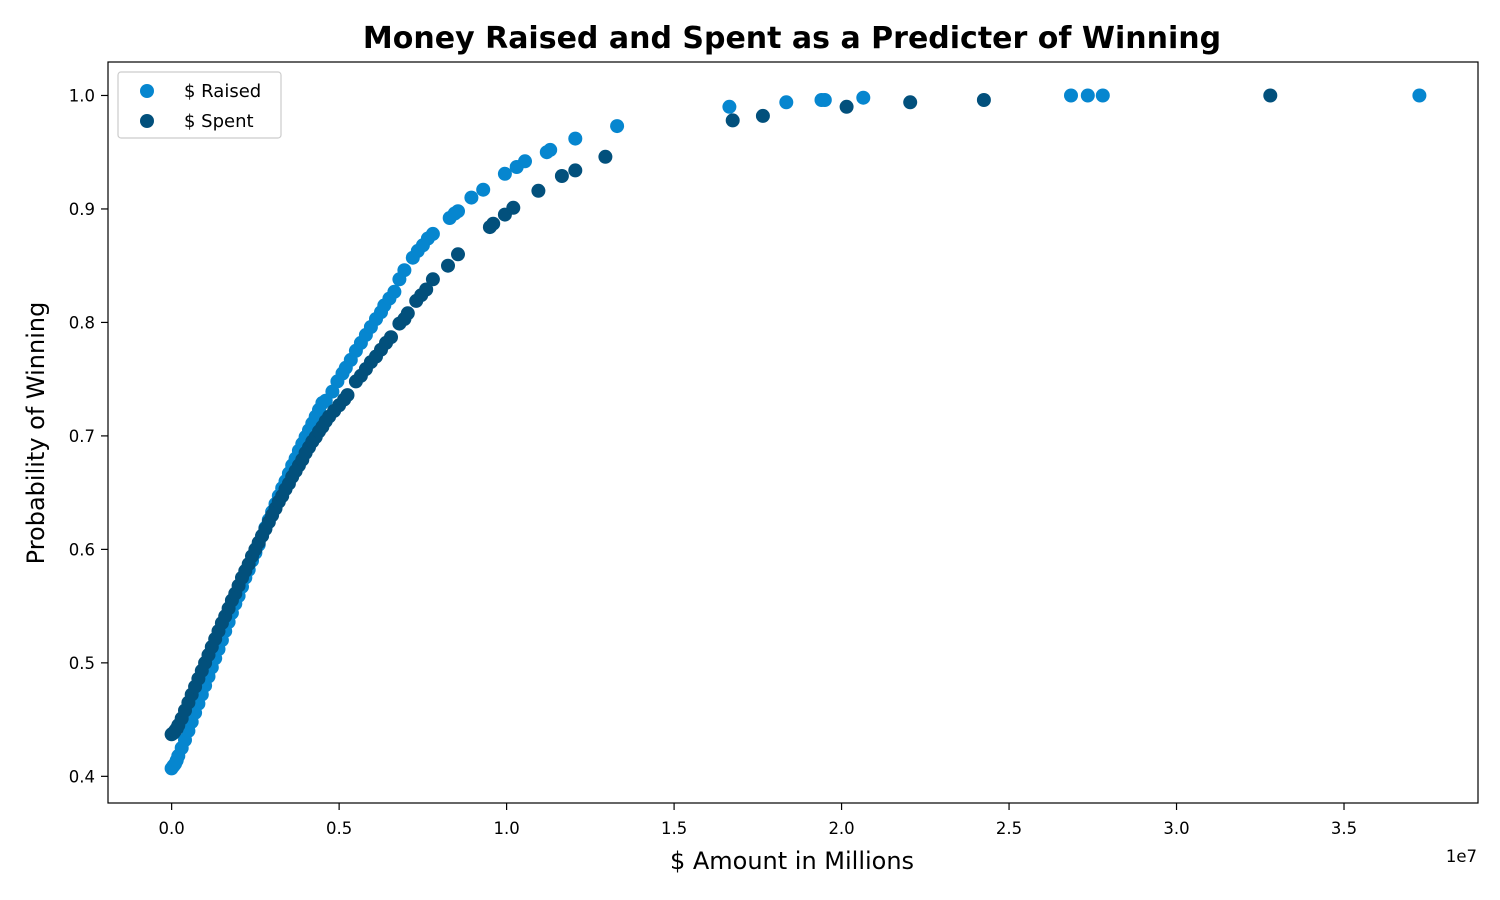 This screenshot has height=900, width=1500. Describe the element at coordinates (82, 95) in the screenshot. I see `y-tick-label: 1.0` at that location.